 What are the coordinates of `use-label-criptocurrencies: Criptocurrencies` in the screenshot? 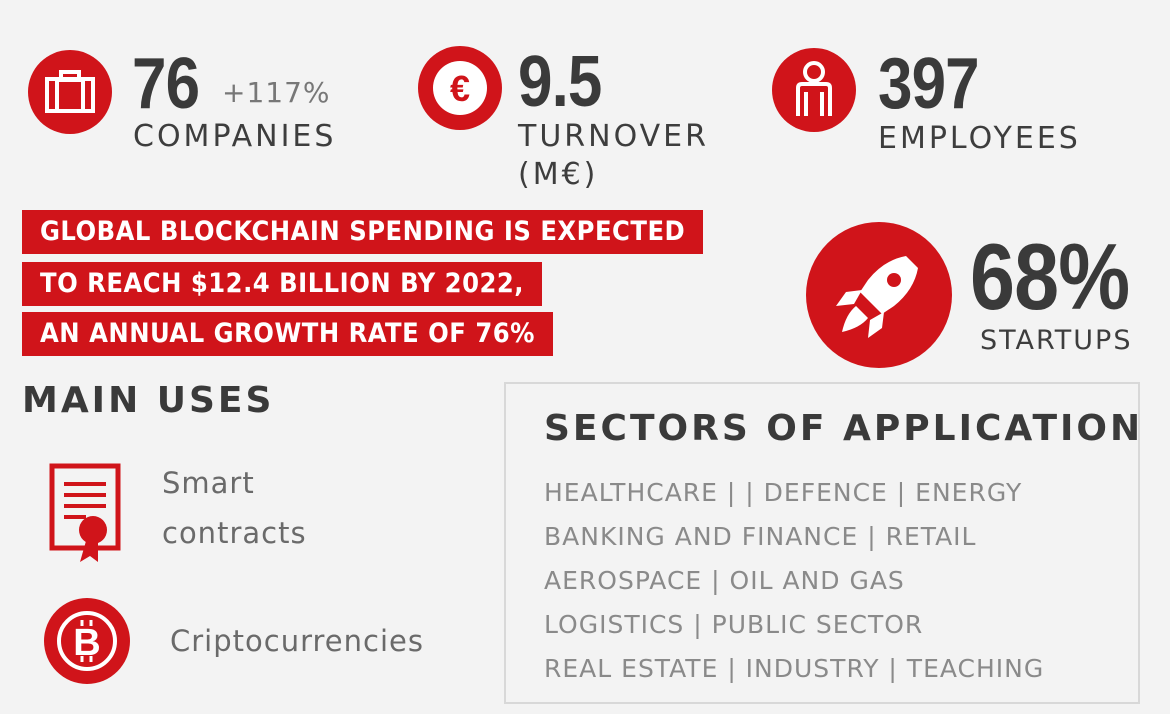 It's located at (297, 641).